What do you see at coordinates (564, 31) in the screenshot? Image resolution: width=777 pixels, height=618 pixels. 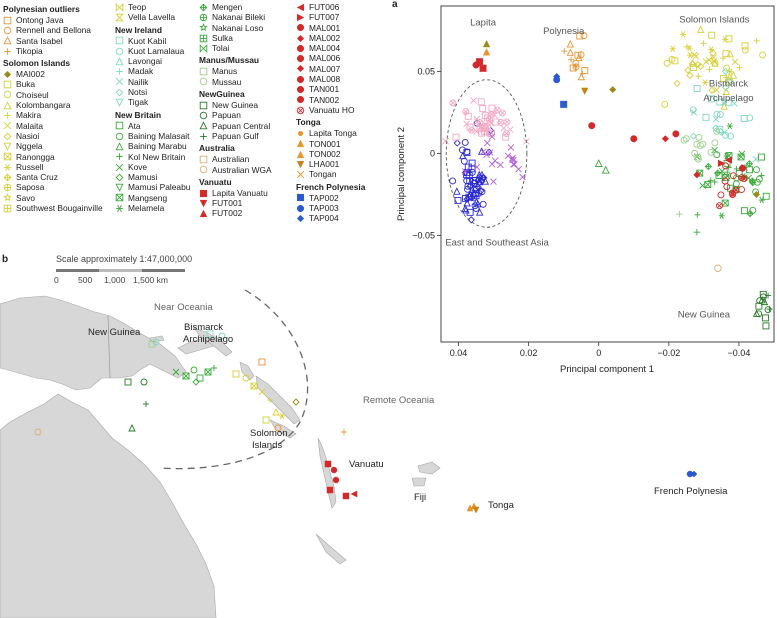 I see `pca-annotation-label: Polynesia` at bounding box center [564, 31].